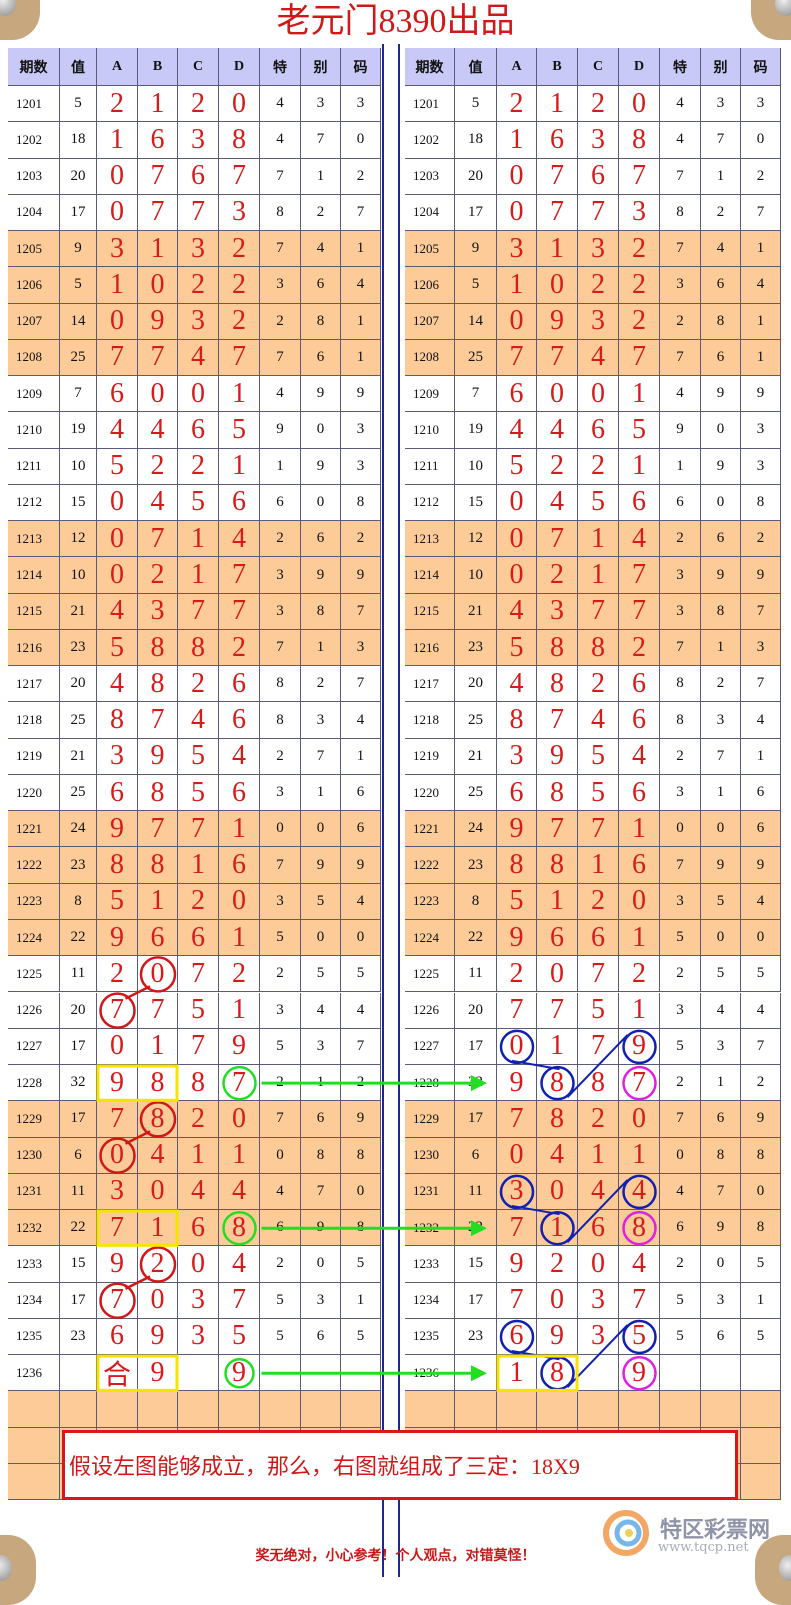 The image size is (791, 1605). What do you see at coordinates (383, 810) in the screenshot?
I see `center-divider-left` at bounding box center [383, 810].